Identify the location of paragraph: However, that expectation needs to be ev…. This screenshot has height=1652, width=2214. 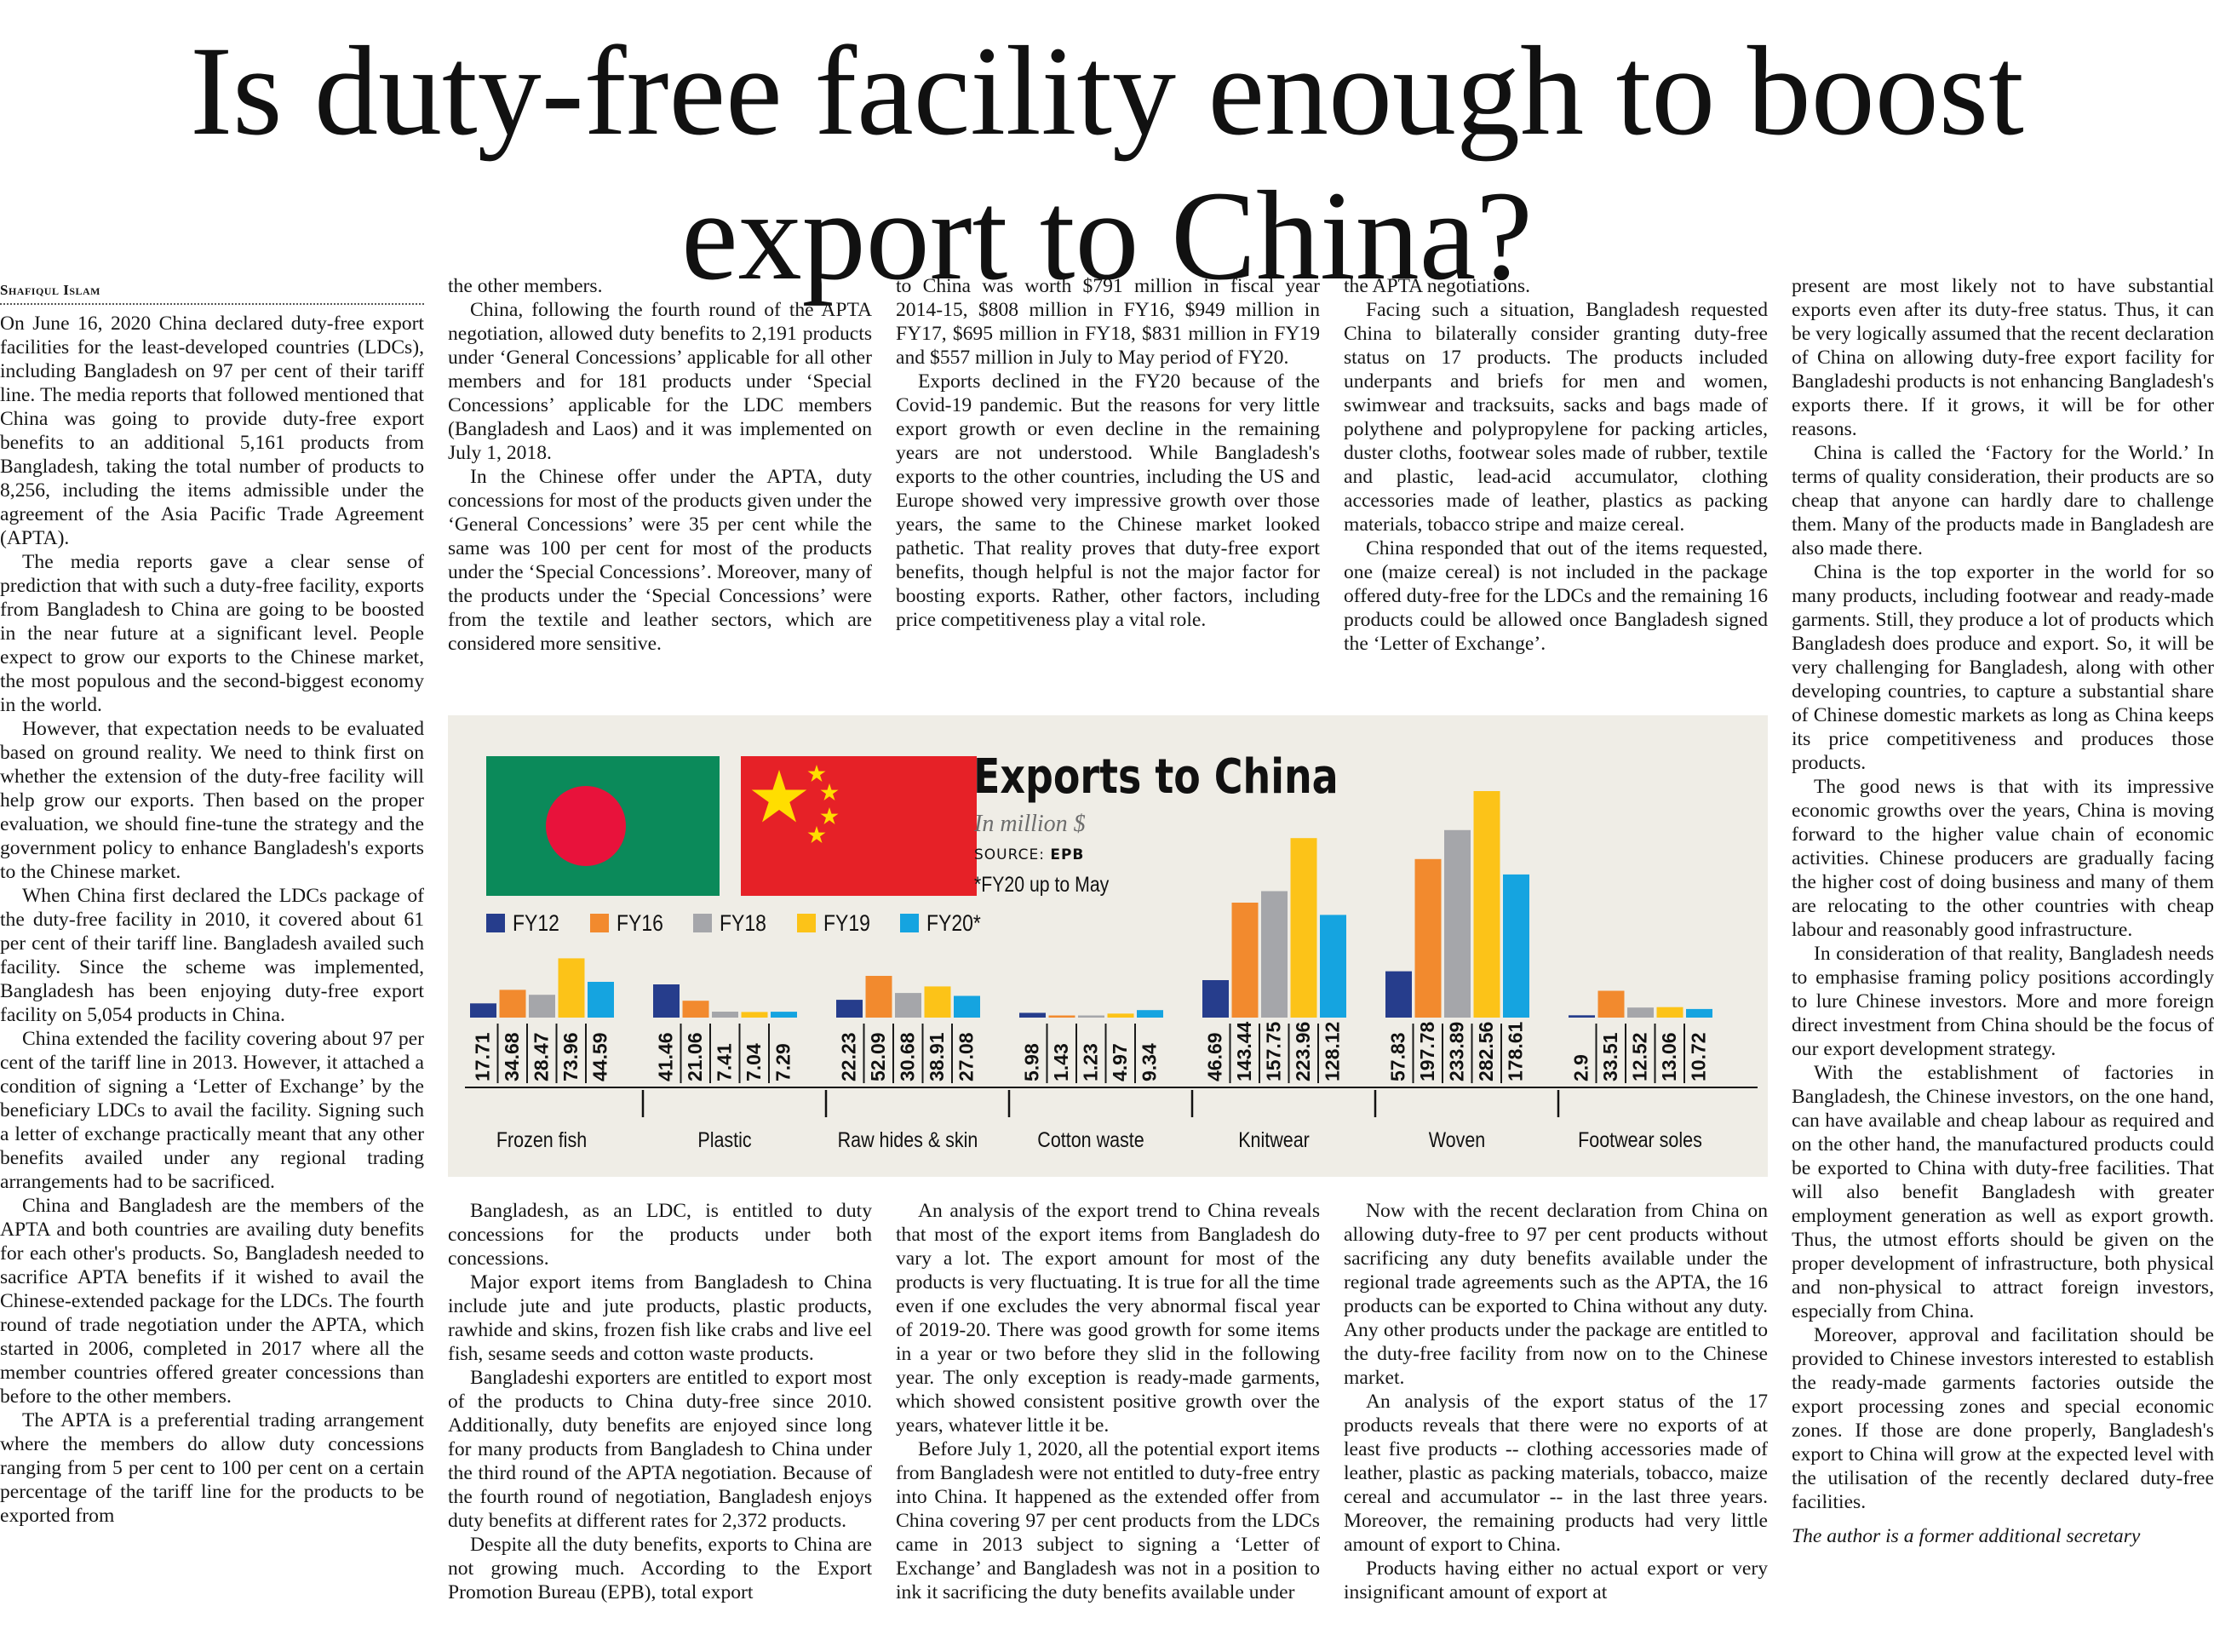
(212, 800).